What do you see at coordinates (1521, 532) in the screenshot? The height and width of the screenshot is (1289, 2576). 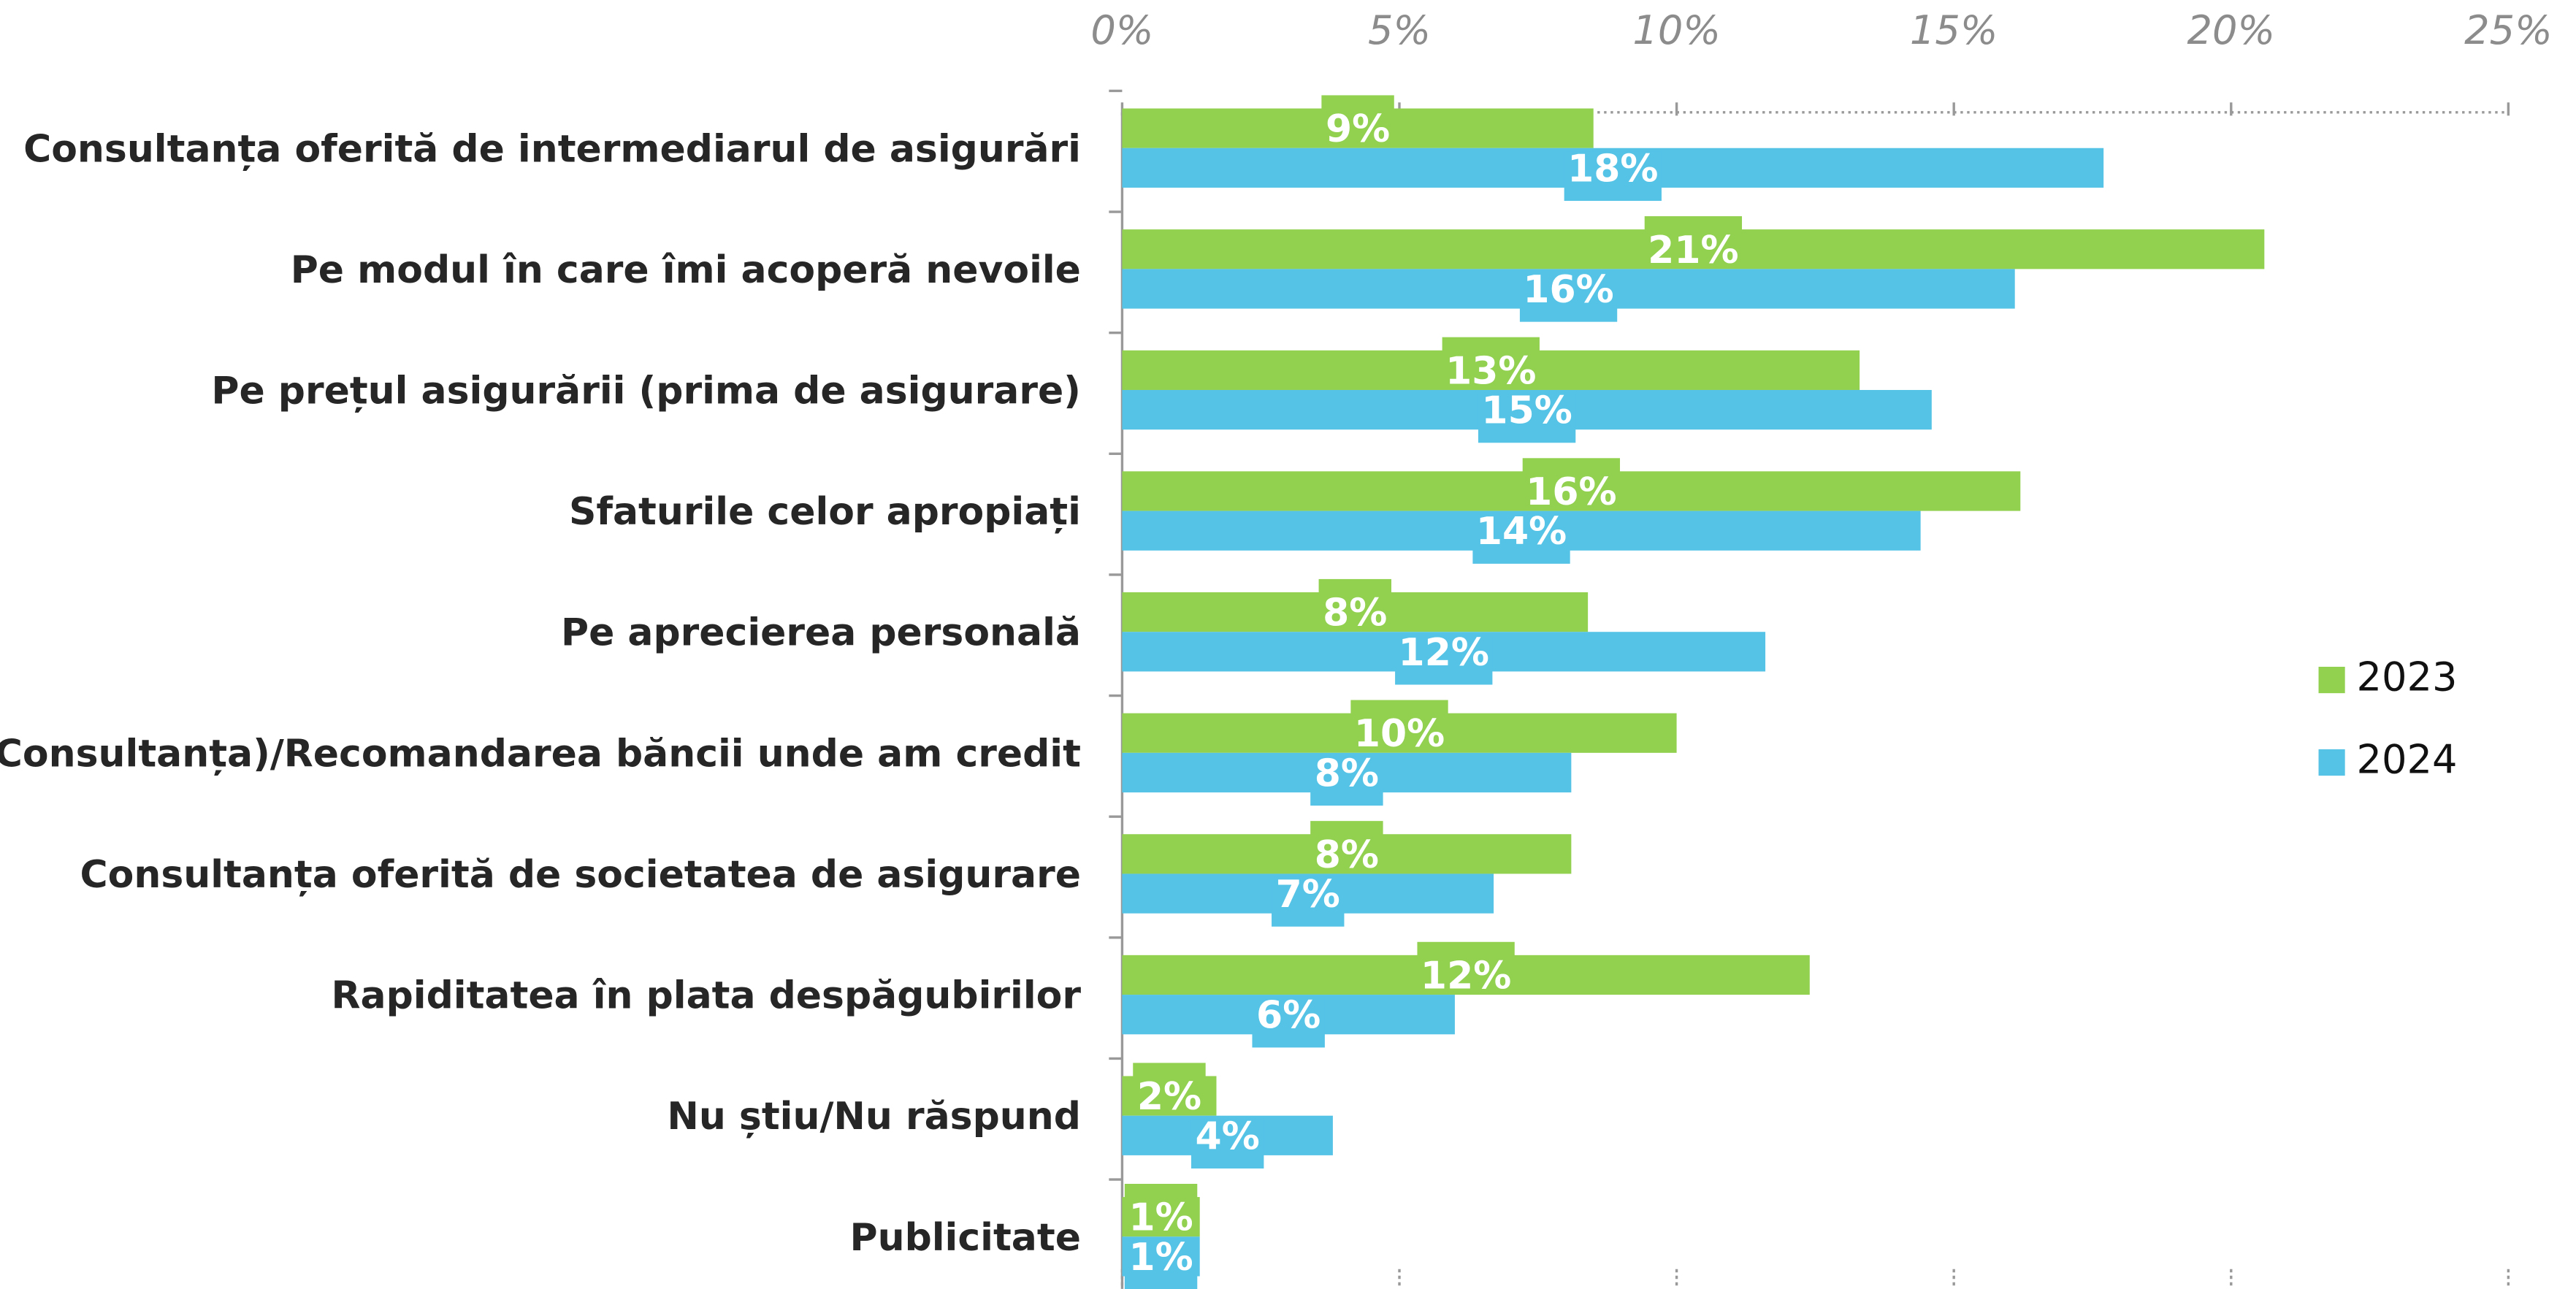 I see `value-label: 14%` at bounding box center [1521, 532].